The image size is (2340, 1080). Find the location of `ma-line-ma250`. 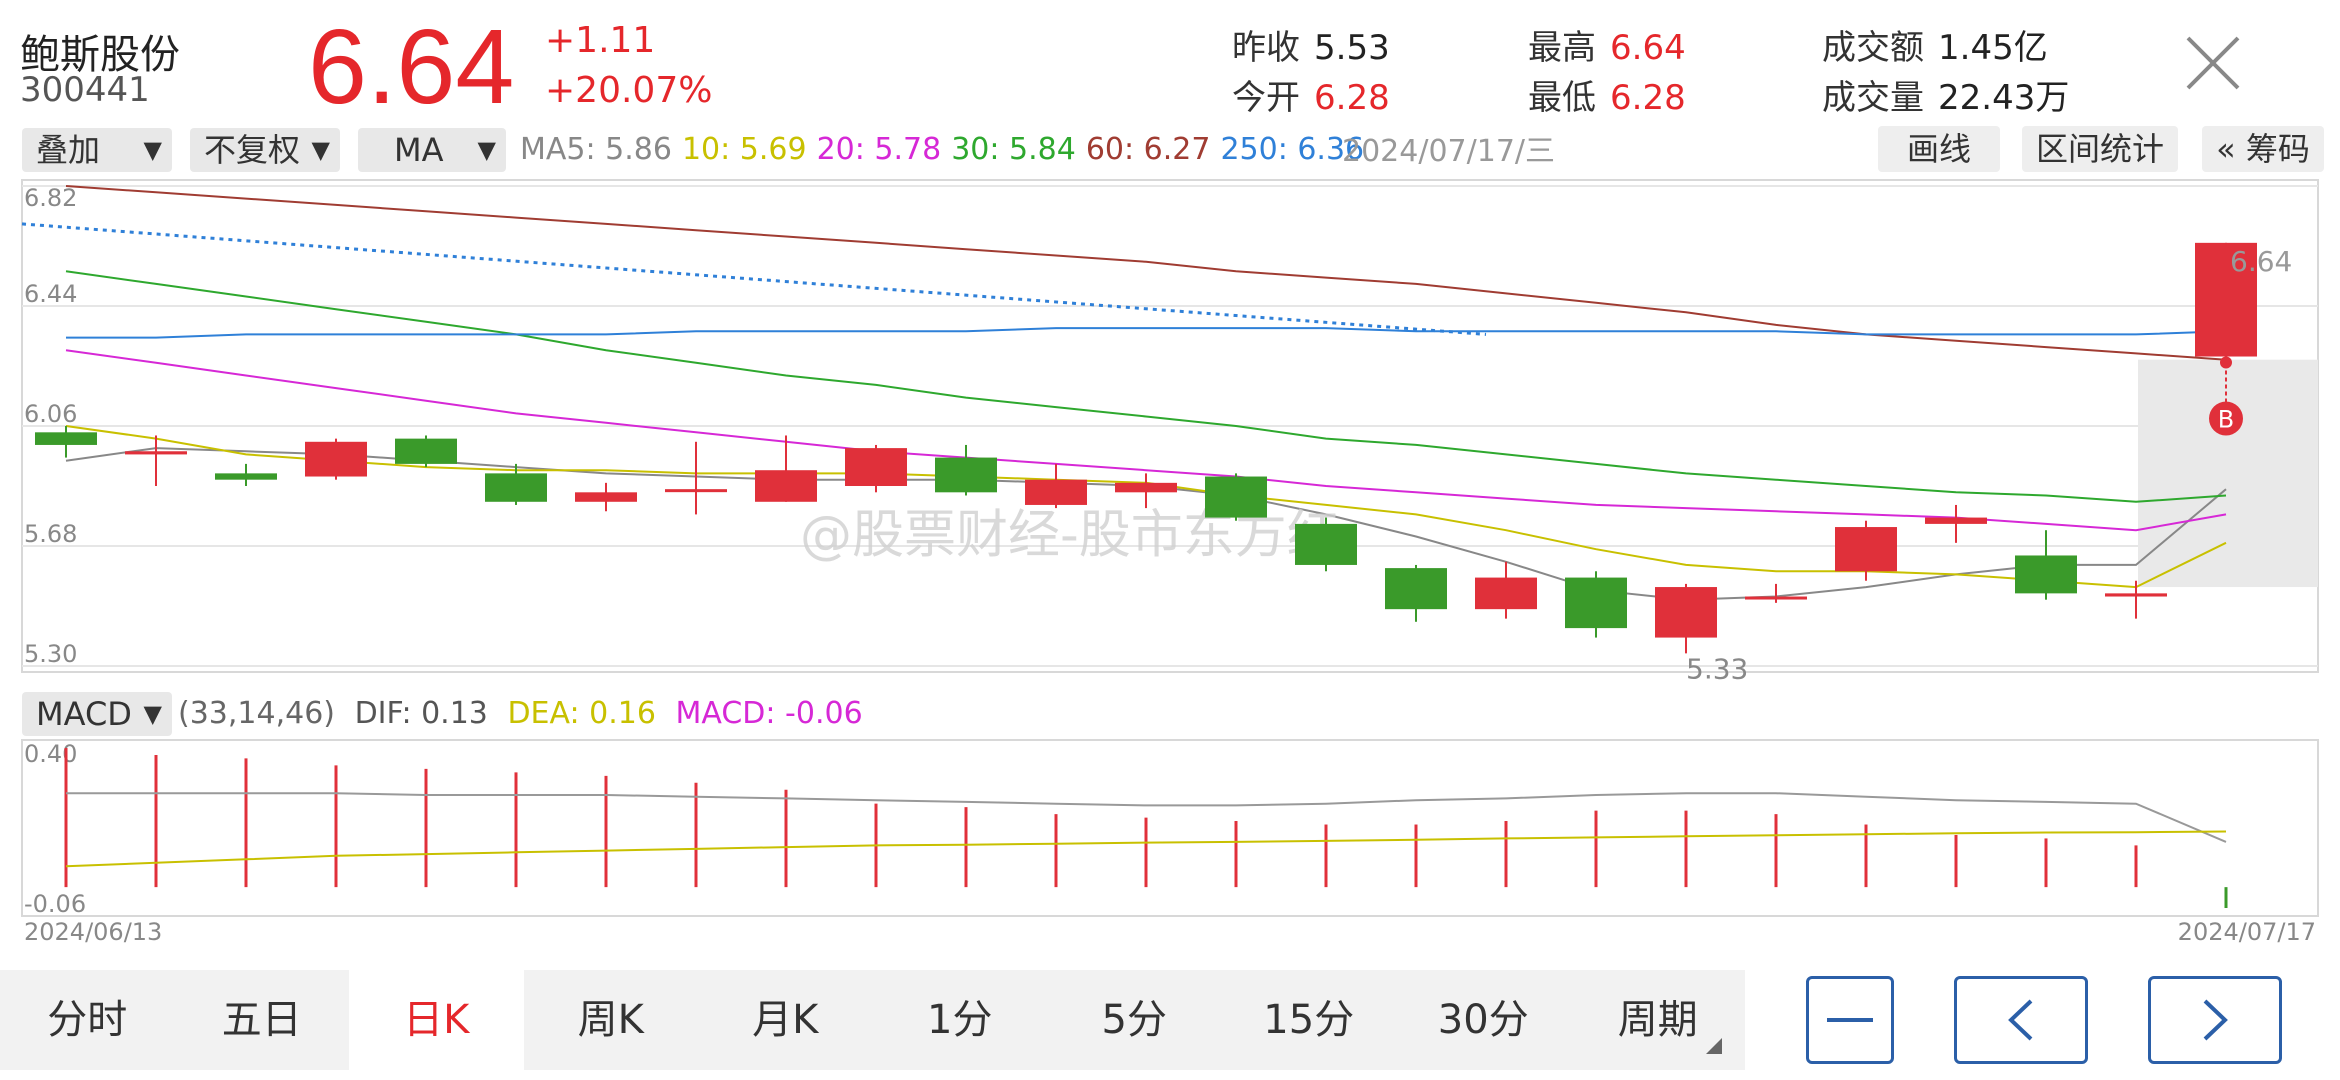

ma-line-ma250 is located at coordinates (1146, 333).